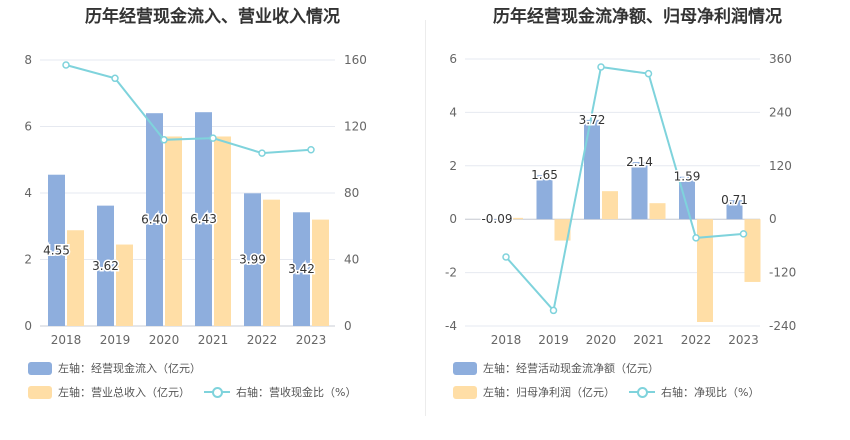 The image size is (850, 440). I want to click on left-axis-tick-label: -2, so click(451, 273).